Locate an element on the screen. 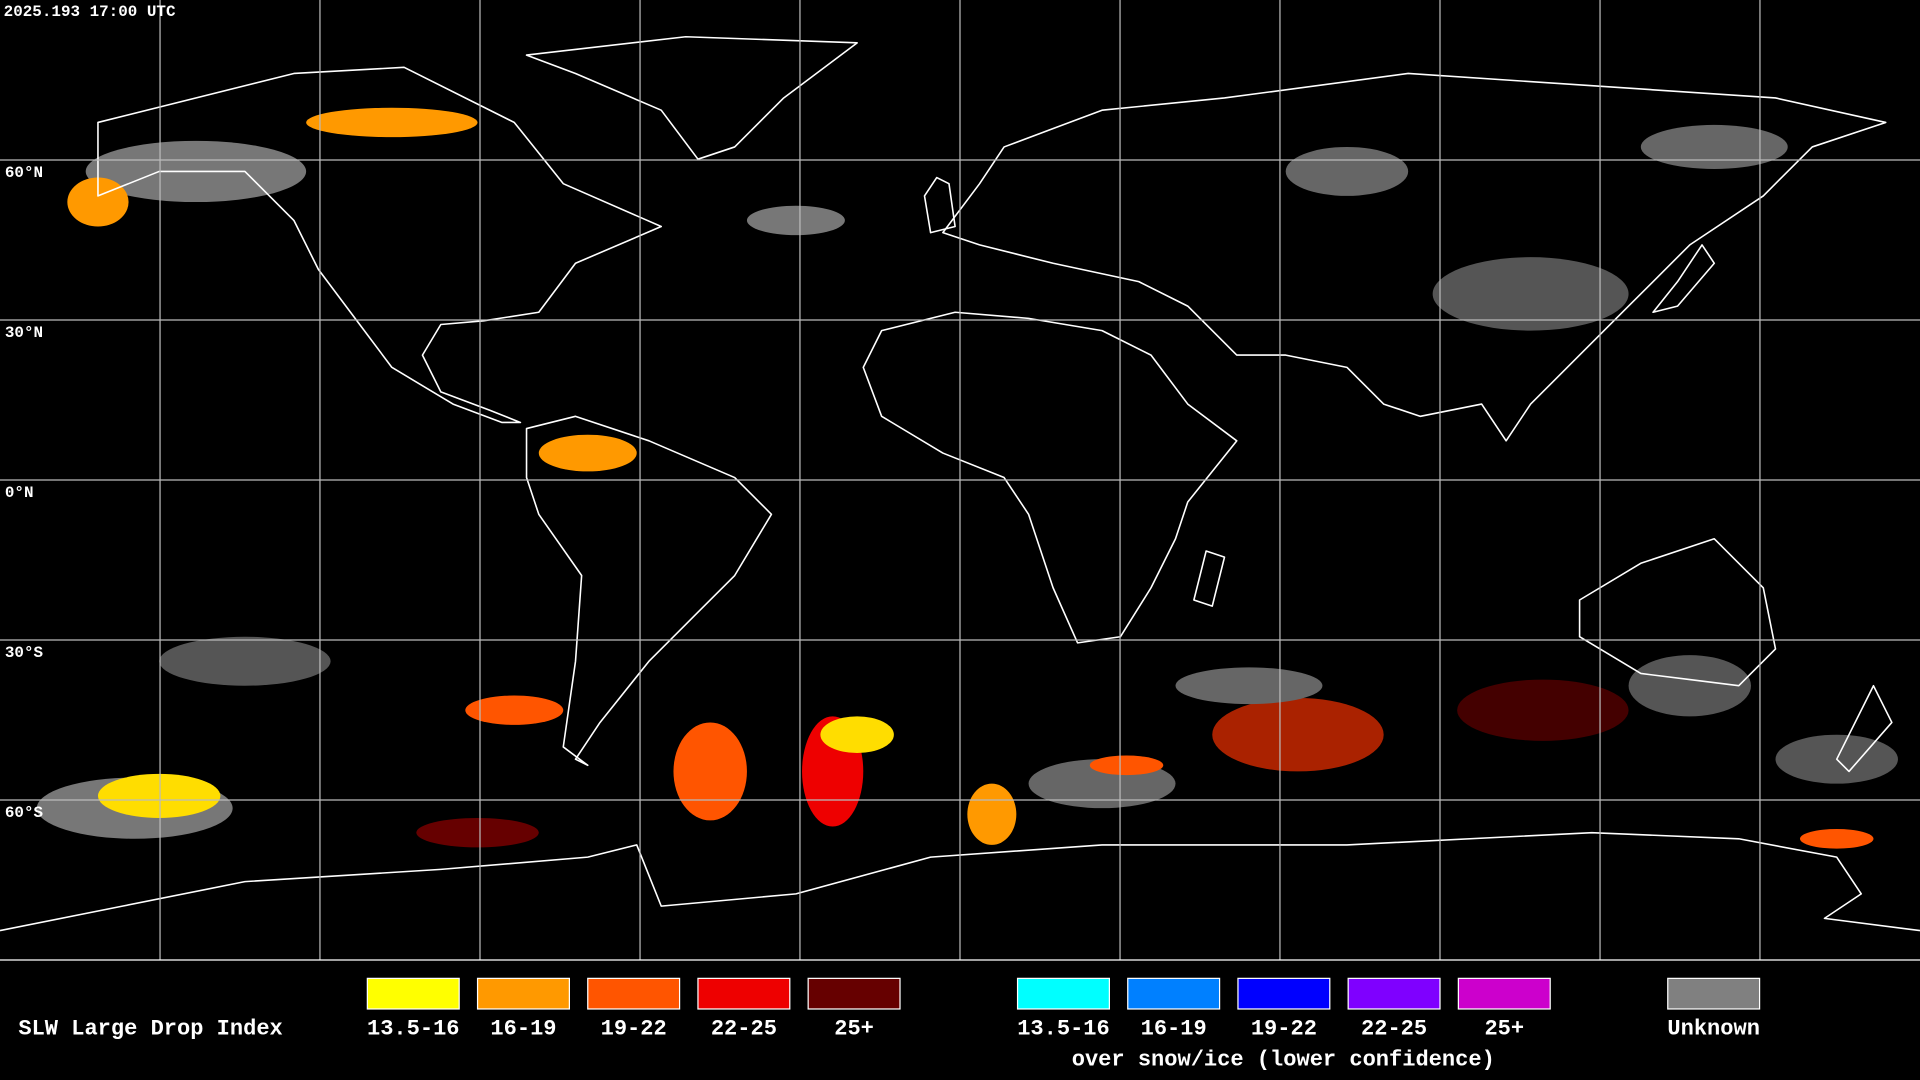  greenland is located at coordinates (691, 97).